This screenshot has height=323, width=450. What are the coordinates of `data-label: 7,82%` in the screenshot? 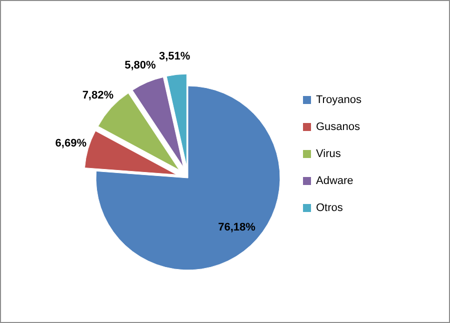 It's located at (98, 96).